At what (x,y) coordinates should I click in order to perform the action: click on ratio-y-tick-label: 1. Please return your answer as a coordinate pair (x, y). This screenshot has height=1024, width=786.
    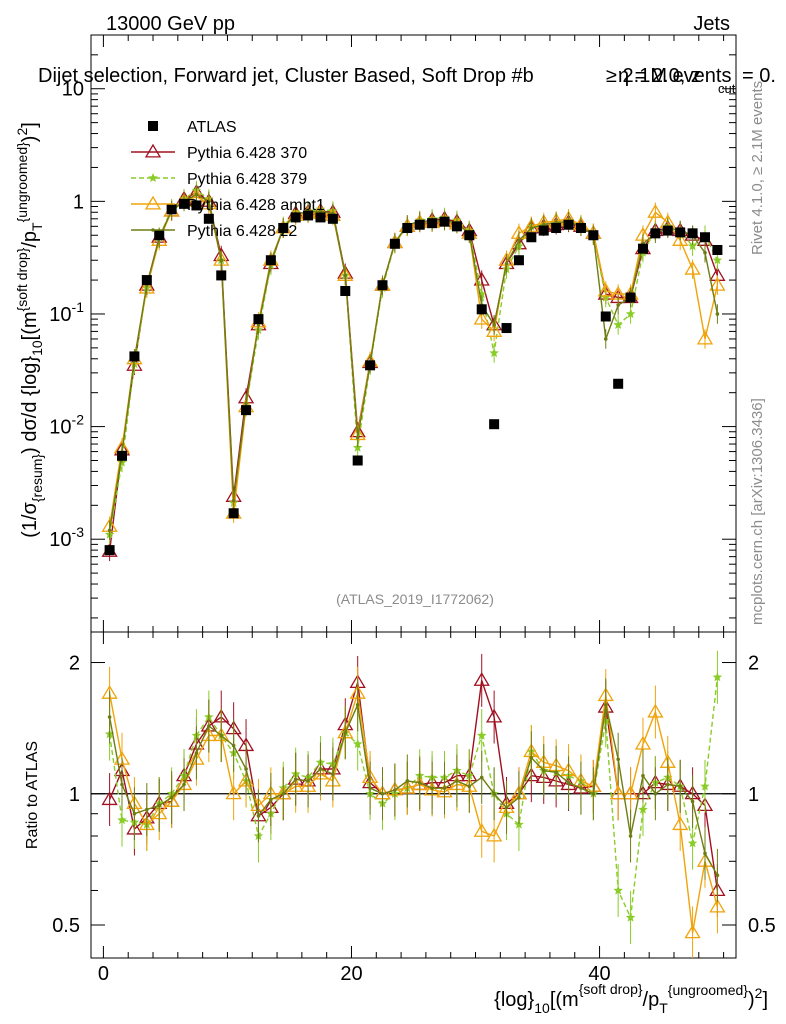
    Looking at the image, I should click on (74, 795).